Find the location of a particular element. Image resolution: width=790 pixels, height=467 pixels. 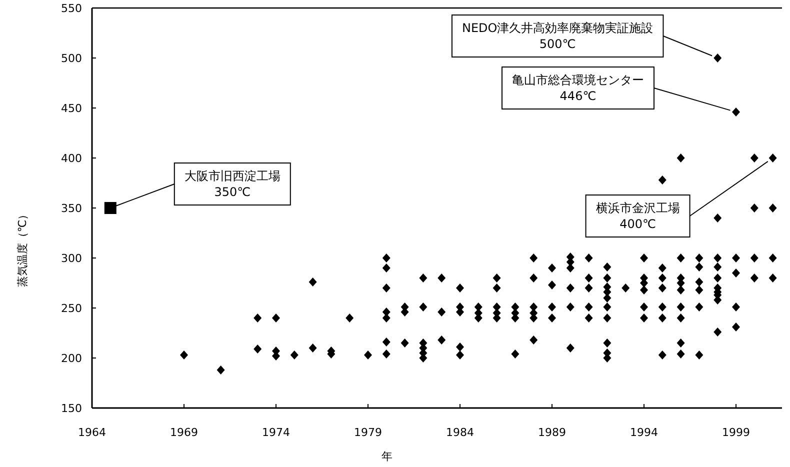

x-tick-label: 1994 is located at coordinates (644, 432).